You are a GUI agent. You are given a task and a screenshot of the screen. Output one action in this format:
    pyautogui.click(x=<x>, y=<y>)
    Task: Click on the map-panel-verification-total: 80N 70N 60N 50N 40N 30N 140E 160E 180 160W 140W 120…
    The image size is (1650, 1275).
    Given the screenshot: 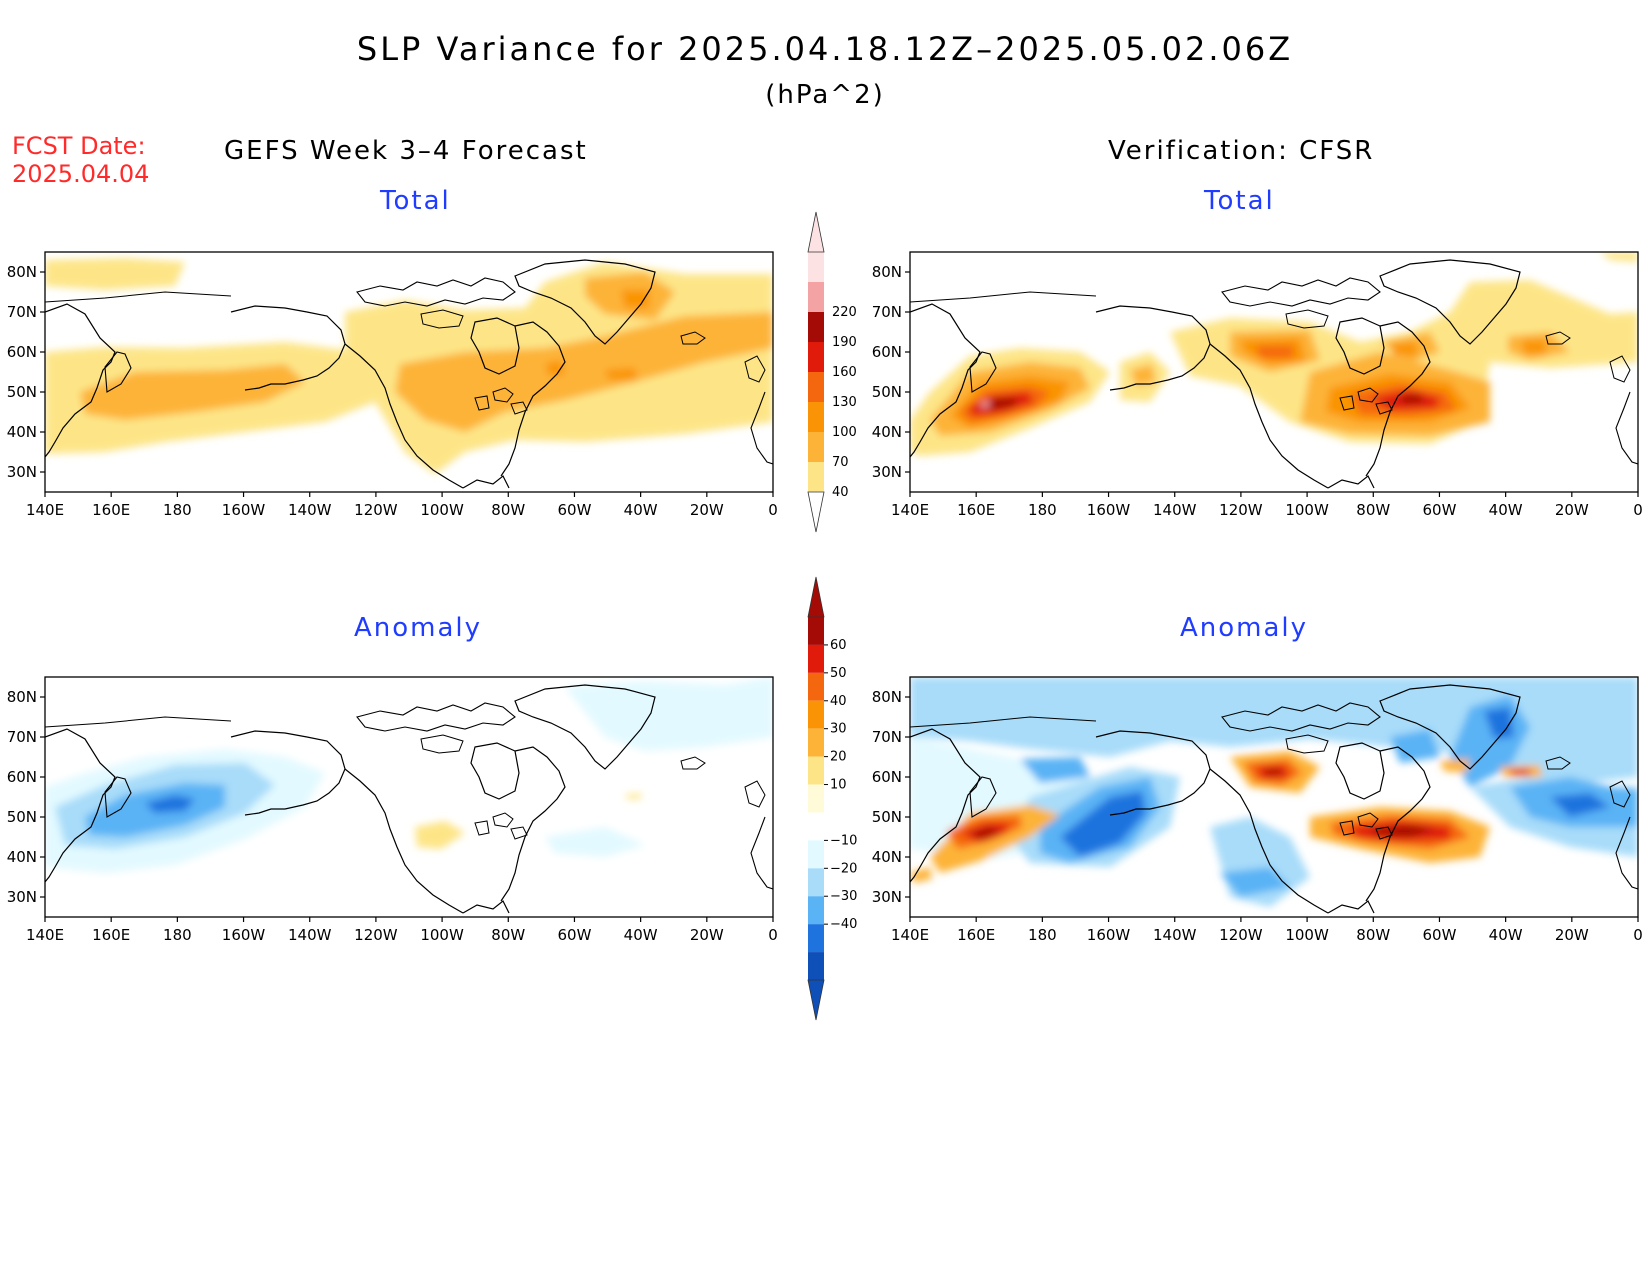 What is the action you would take?
    pyautogui.click(x=1257, y=385)
    